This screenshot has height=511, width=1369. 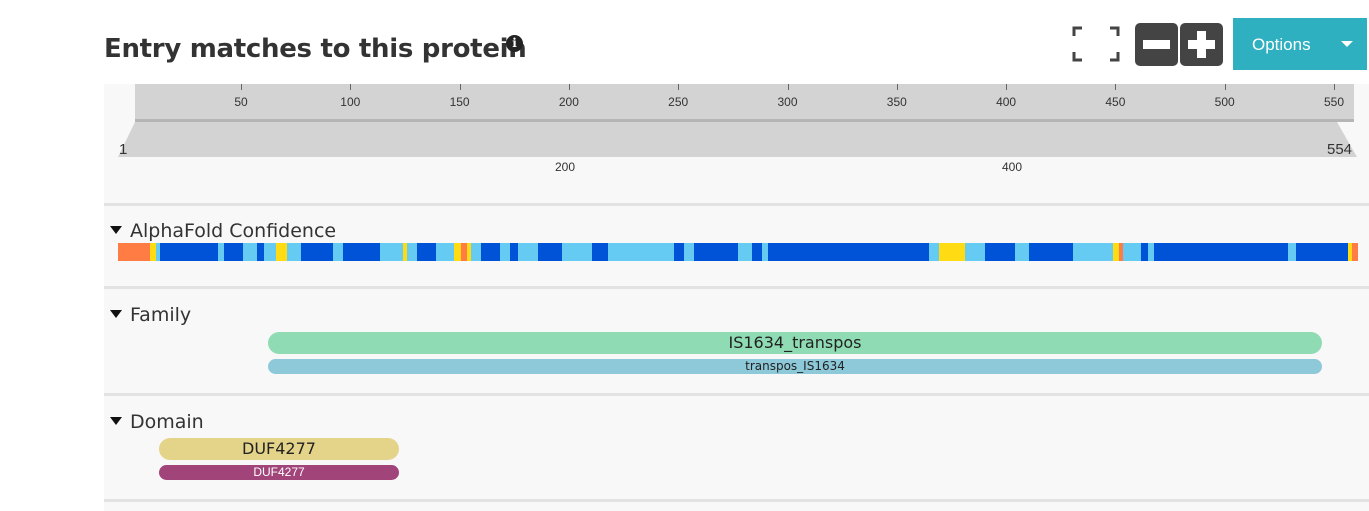 I want to click on zoom-out-button, so click(x=1156, y=44).